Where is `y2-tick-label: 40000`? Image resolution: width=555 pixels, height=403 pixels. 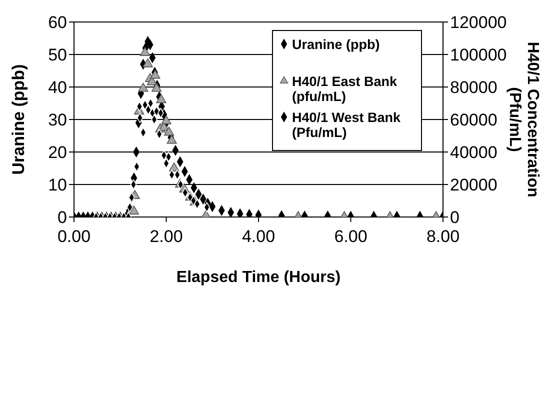
y2-tick-label: 40000 is located at coordinates (474, 152).